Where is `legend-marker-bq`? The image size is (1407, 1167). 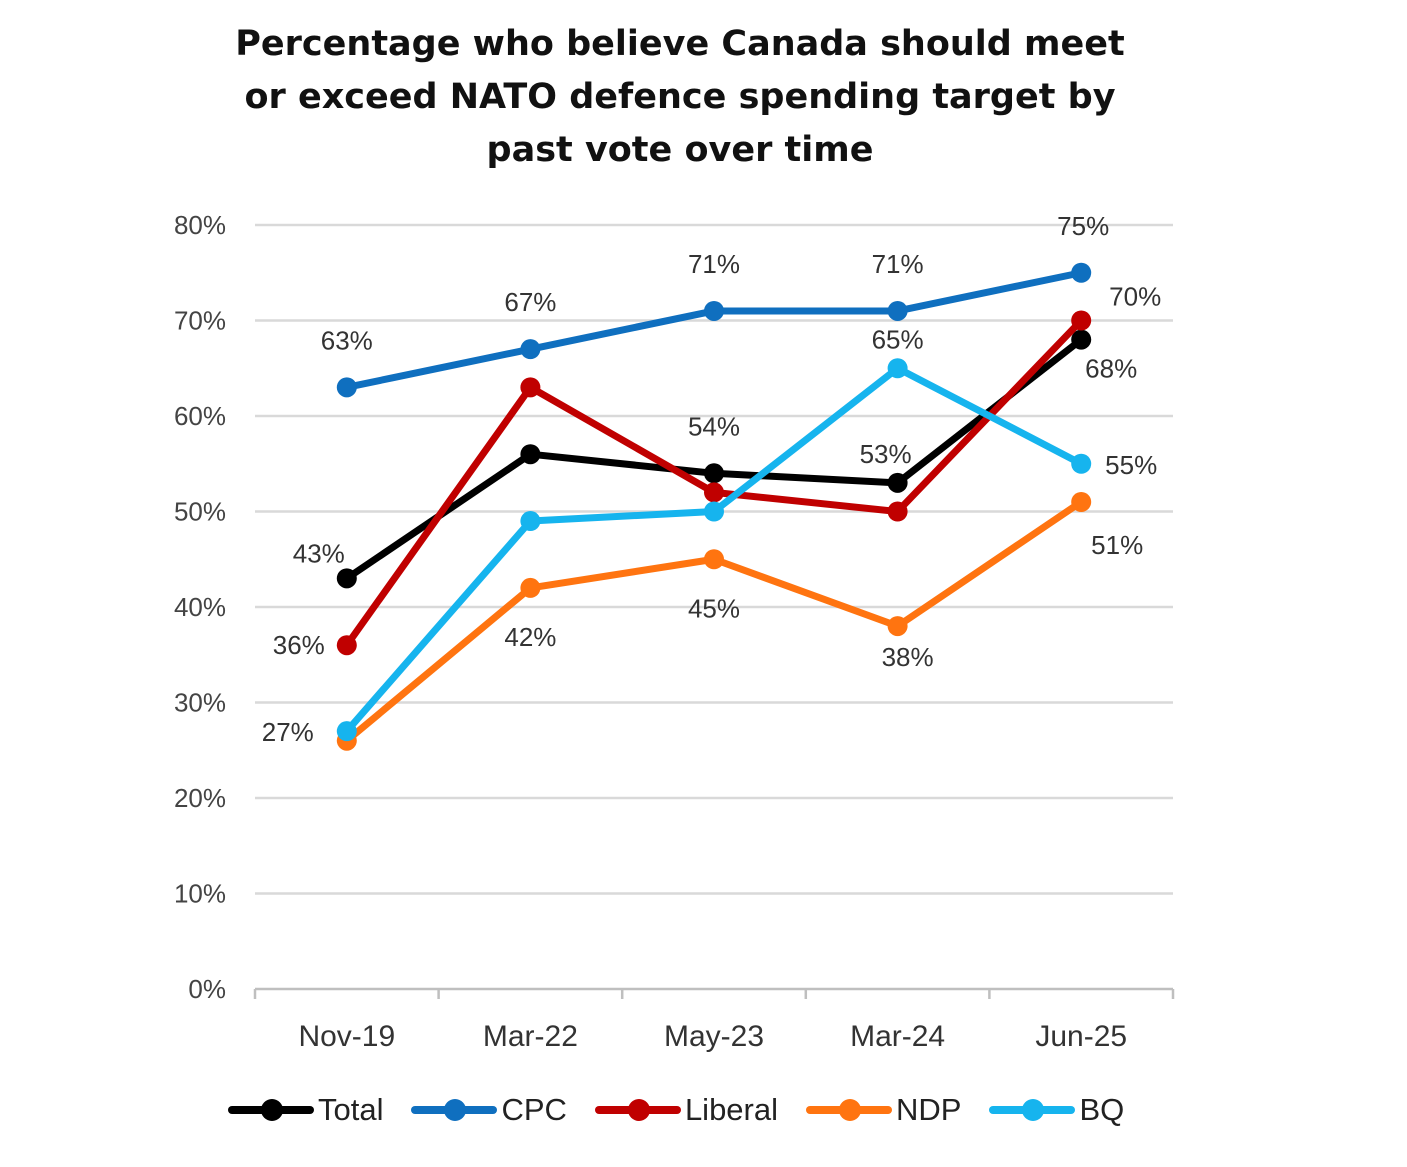
legend-marker-bq is located at coordinates (1033, 1110).